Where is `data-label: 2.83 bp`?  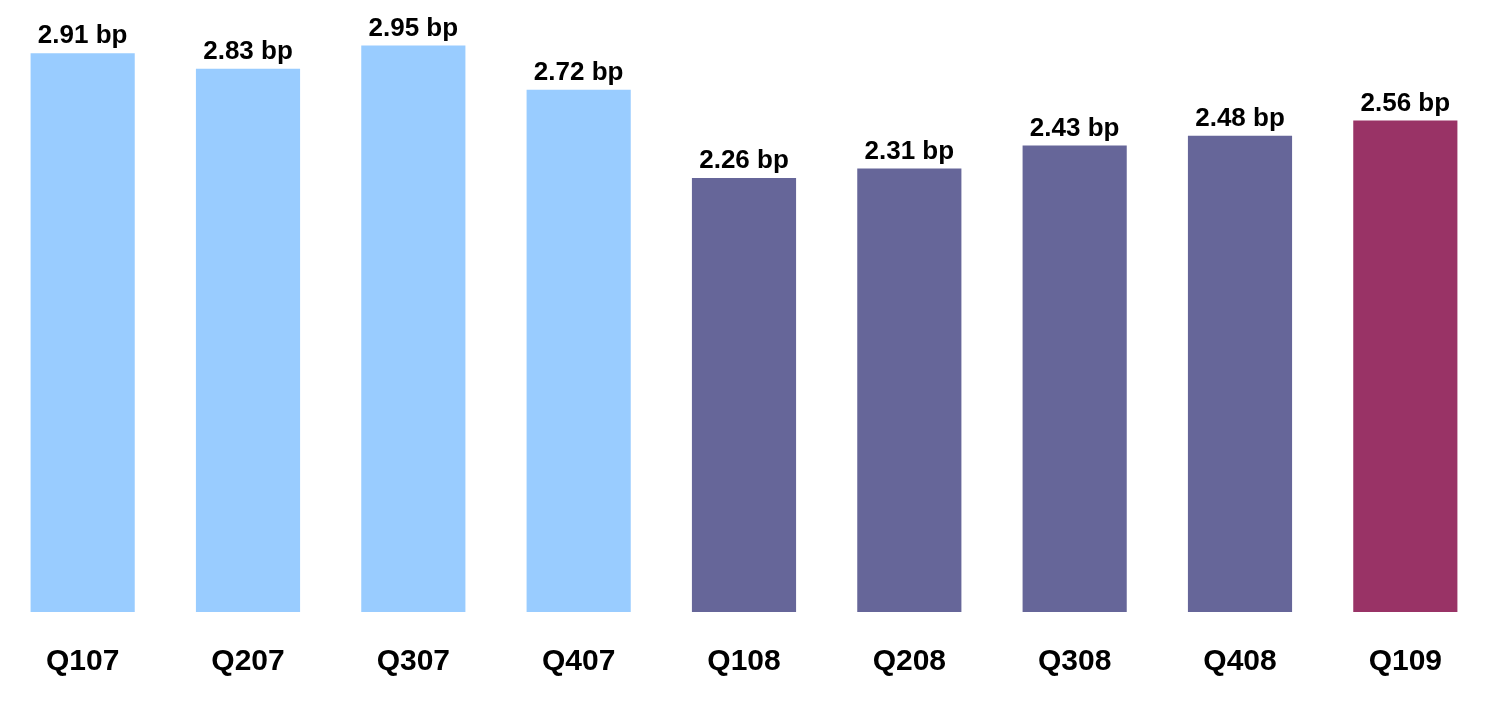
data-label: 2.83 bp is located at coordinates (248, 49).